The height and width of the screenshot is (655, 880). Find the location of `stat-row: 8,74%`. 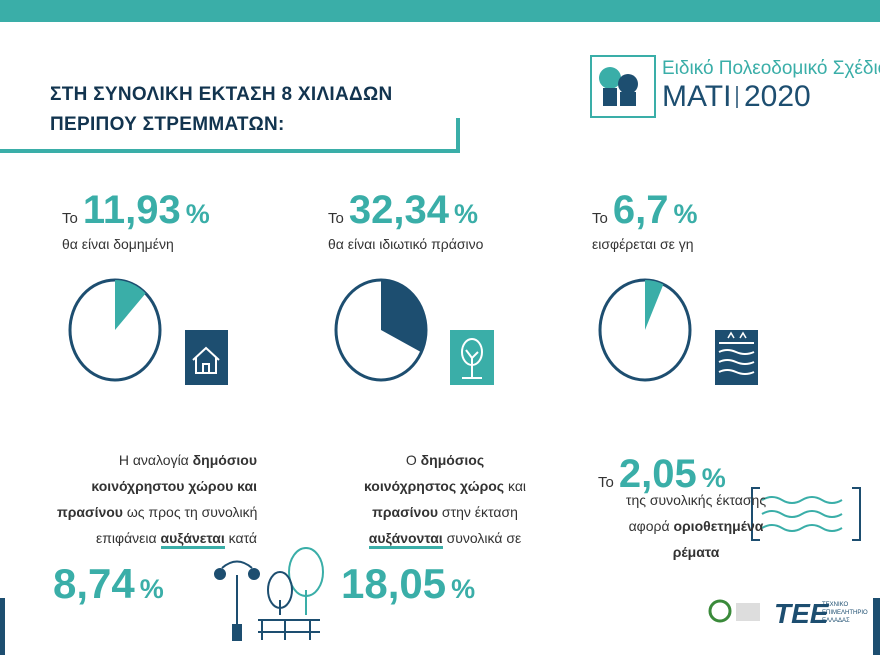

stat-row: 8,74% is located at coordinates (108, 584).